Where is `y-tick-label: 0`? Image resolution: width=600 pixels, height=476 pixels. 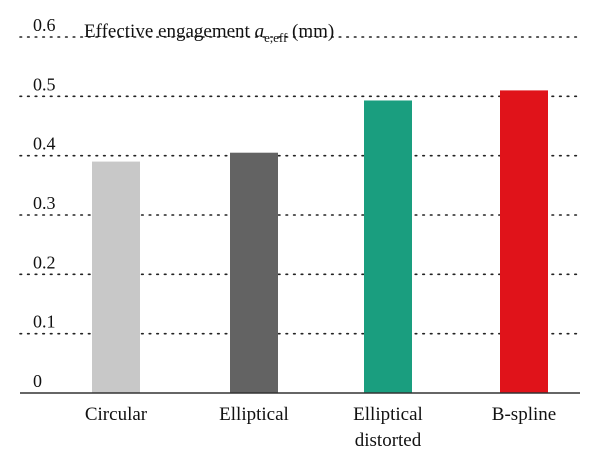 y-tick-label: 0 is located at coordinates (37, 381).